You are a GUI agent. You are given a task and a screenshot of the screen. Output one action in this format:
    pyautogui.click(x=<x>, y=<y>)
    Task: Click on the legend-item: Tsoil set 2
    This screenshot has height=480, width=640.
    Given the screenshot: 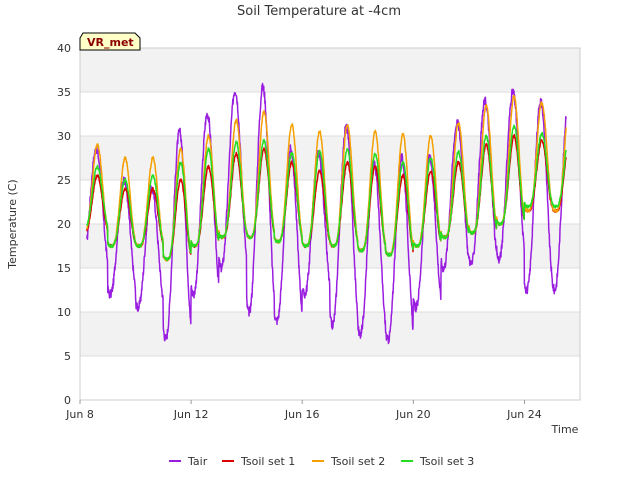 What is the action you would take?
    pyautogui.click(x=348, y=461)
    